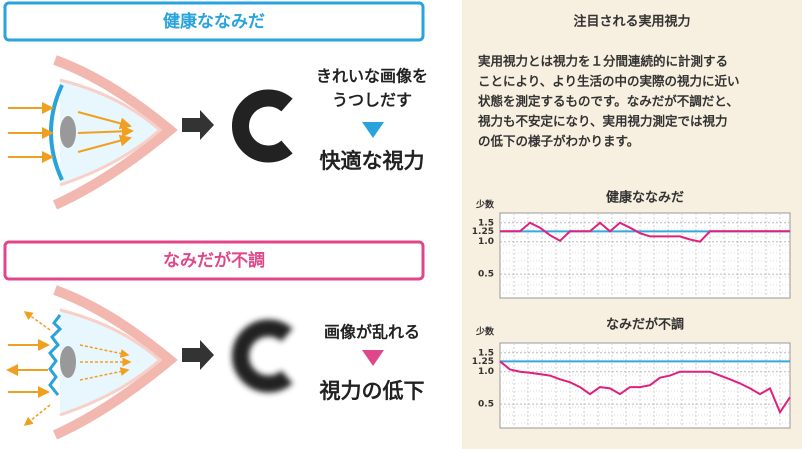  Describe the element at coordinates (372, 161) in the screenshot. I see `result: 快適な視力` at that location.